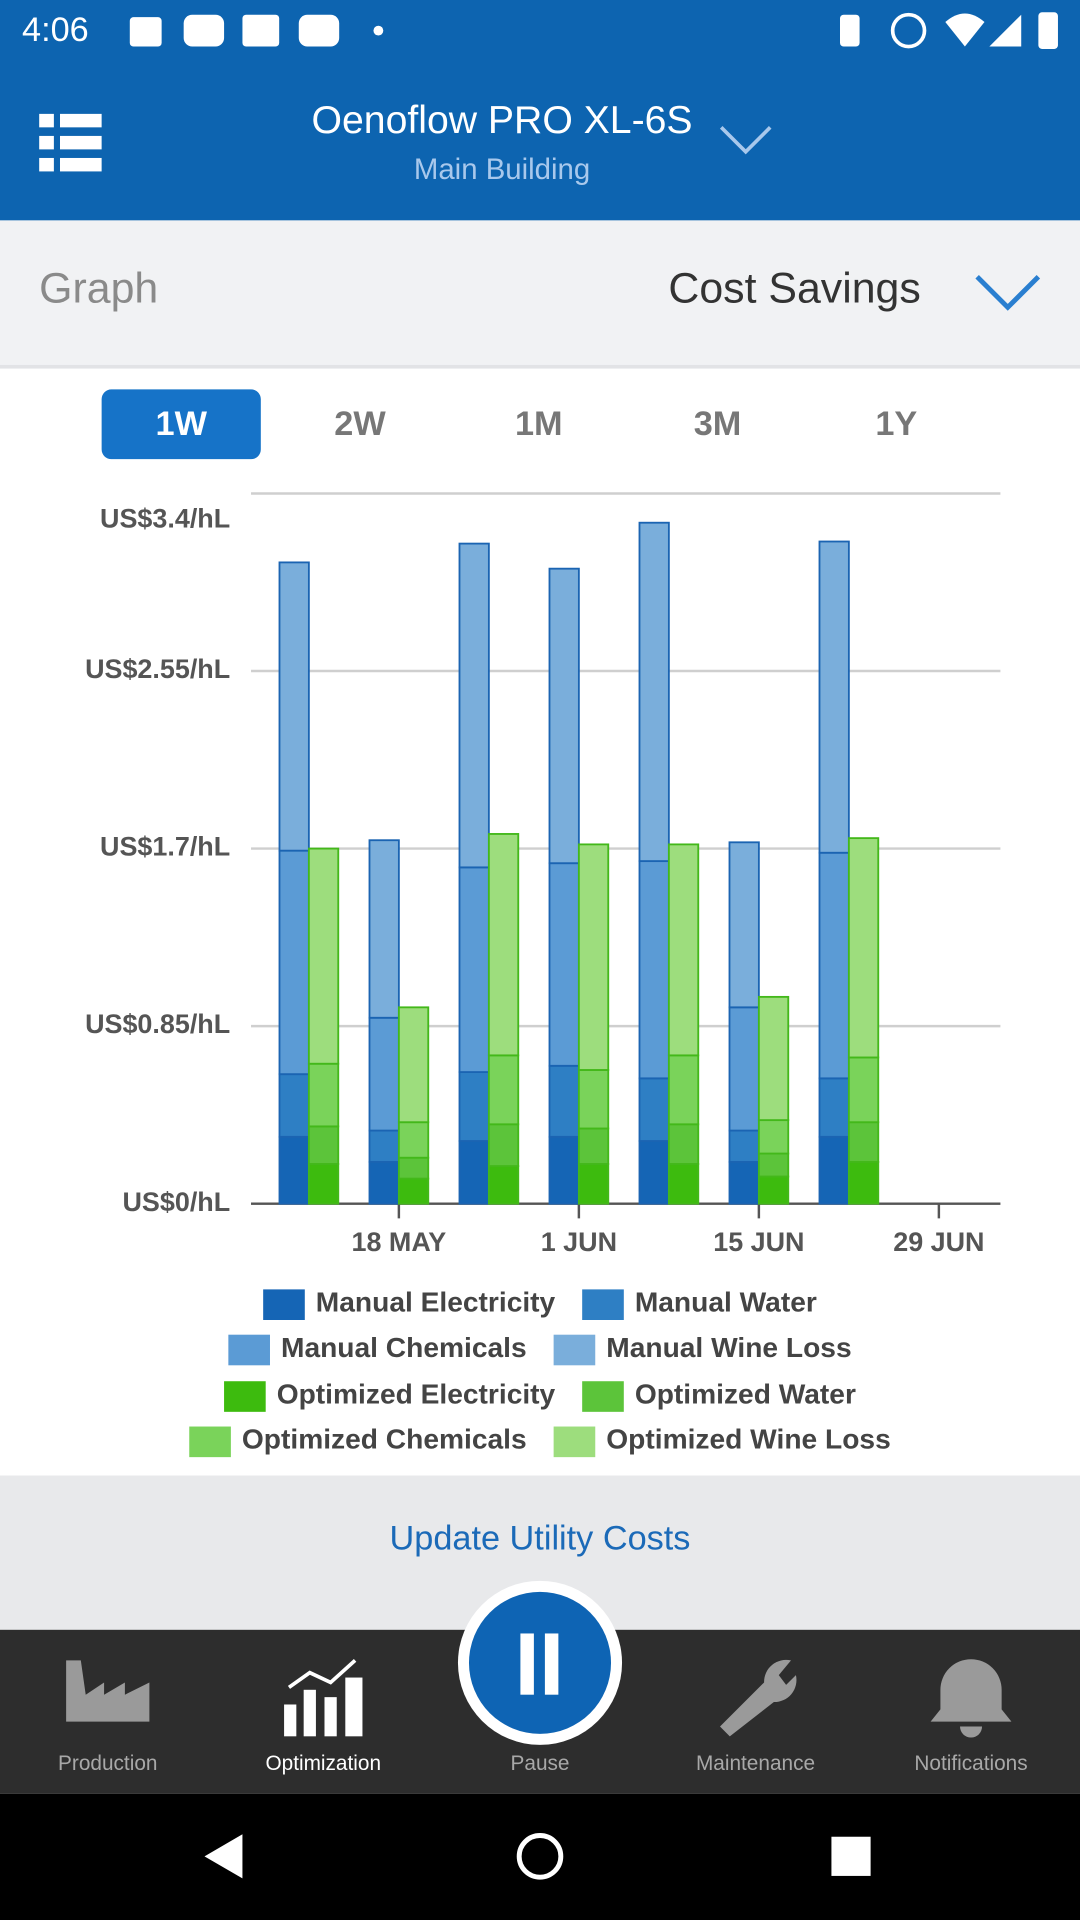 This screenshot has height=1920, width=1080. I want to click on legend-label: Optimized Electricity, so click(416, 1393).